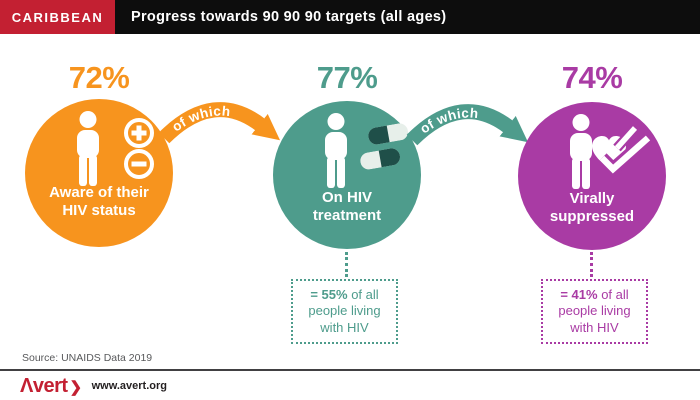  I want to click on stage-3-label-line1: Virally, so click(592, 198).